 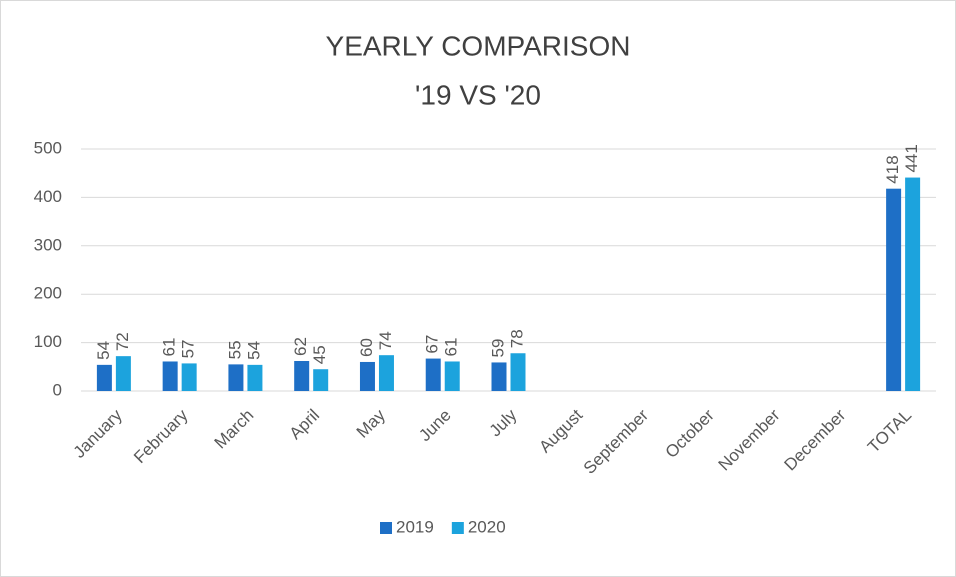 I want to click on data-label: 45, so click(x=319, y=354).